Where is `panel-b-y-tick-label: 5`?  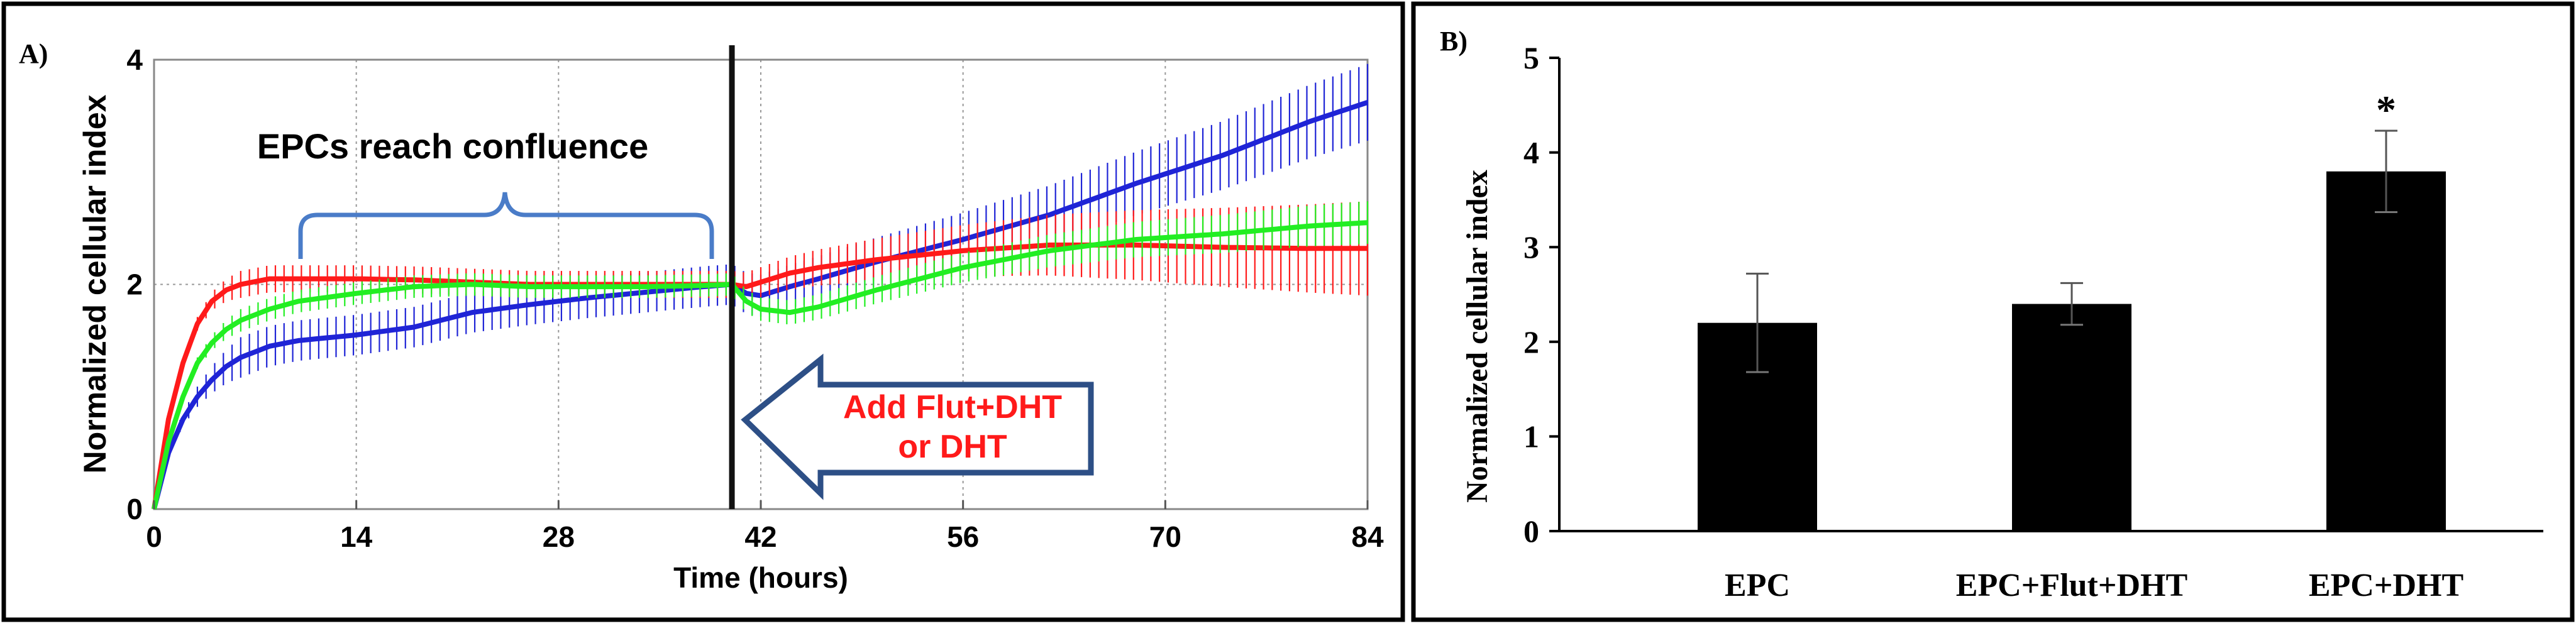 panel-b-y-tick-label: 5 is located at coordinates (1531, 58).